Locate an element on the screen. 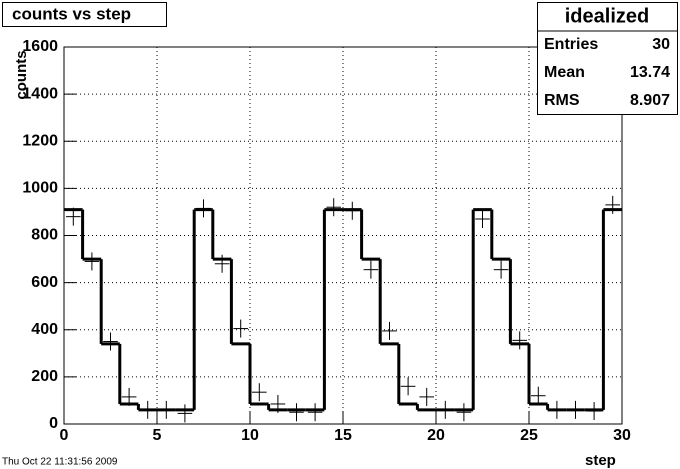  stats-box is located at coordinates (607, 58).